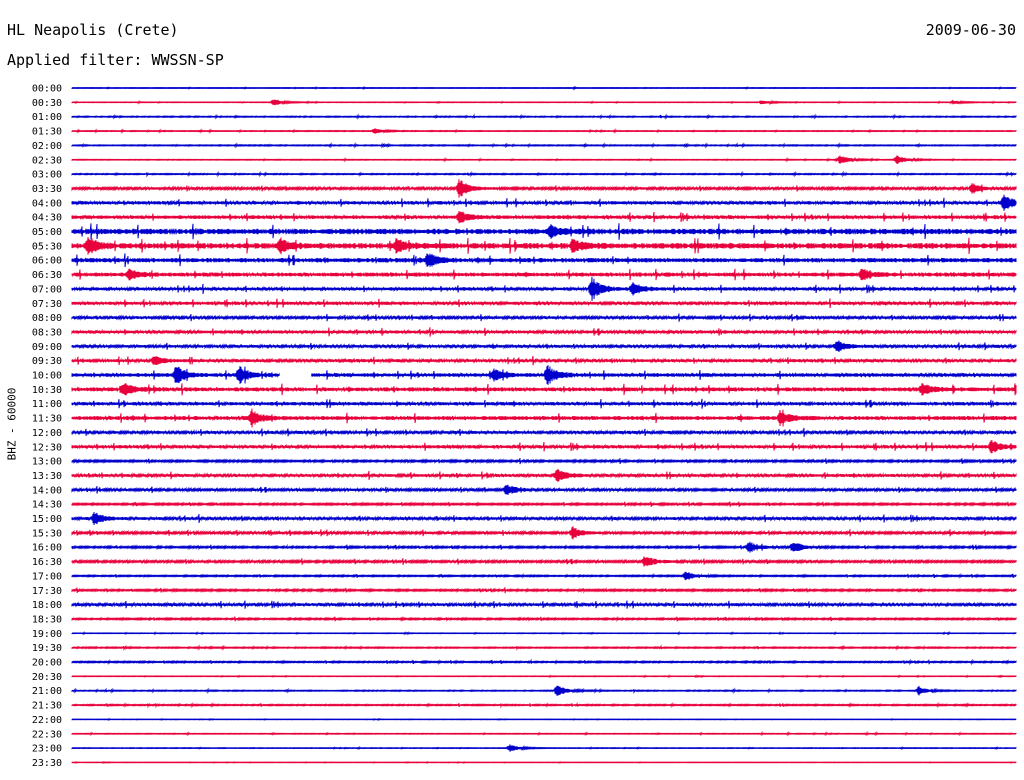 The image size is (1024, 780). I want to click on row-time-label: 22:30, so click(47, 734).